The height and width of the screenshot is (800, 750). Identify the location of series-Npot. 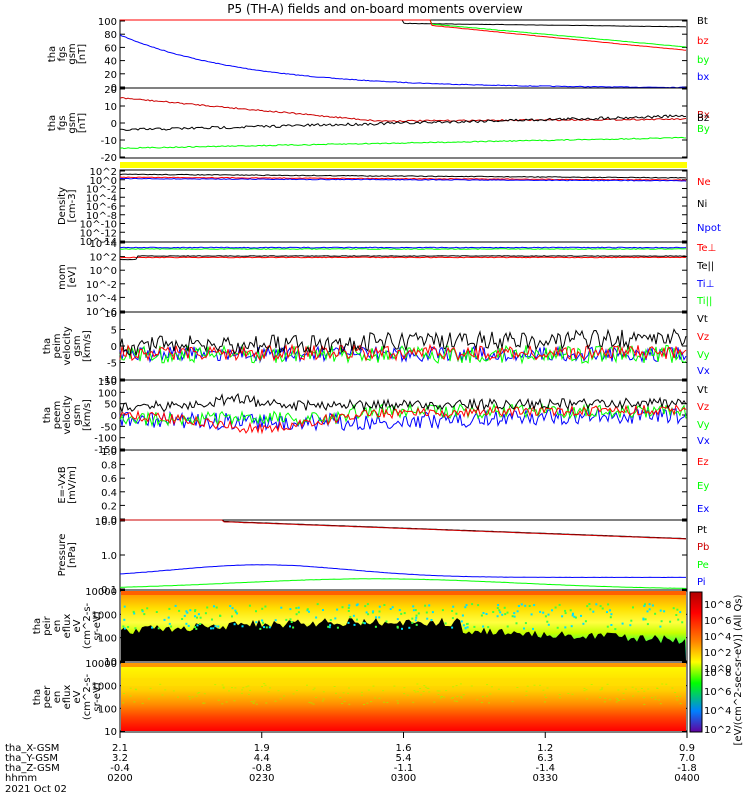
(403, 179).